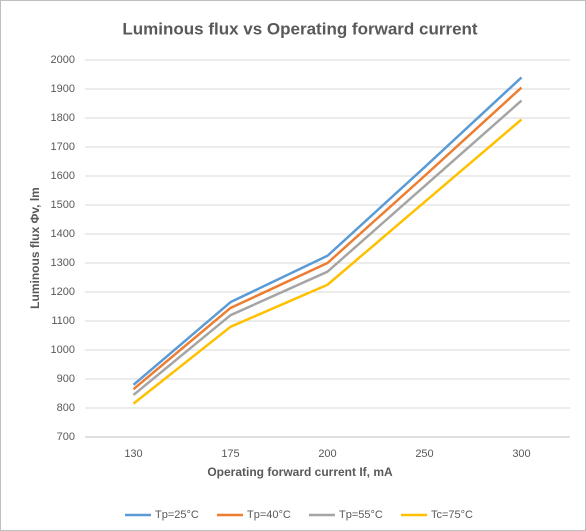 The image size is (586, 531). What do you see at coordinates (66, 379) in the screenshot?
I see `y-tick-label: 900` at bounding box center [66, 379].